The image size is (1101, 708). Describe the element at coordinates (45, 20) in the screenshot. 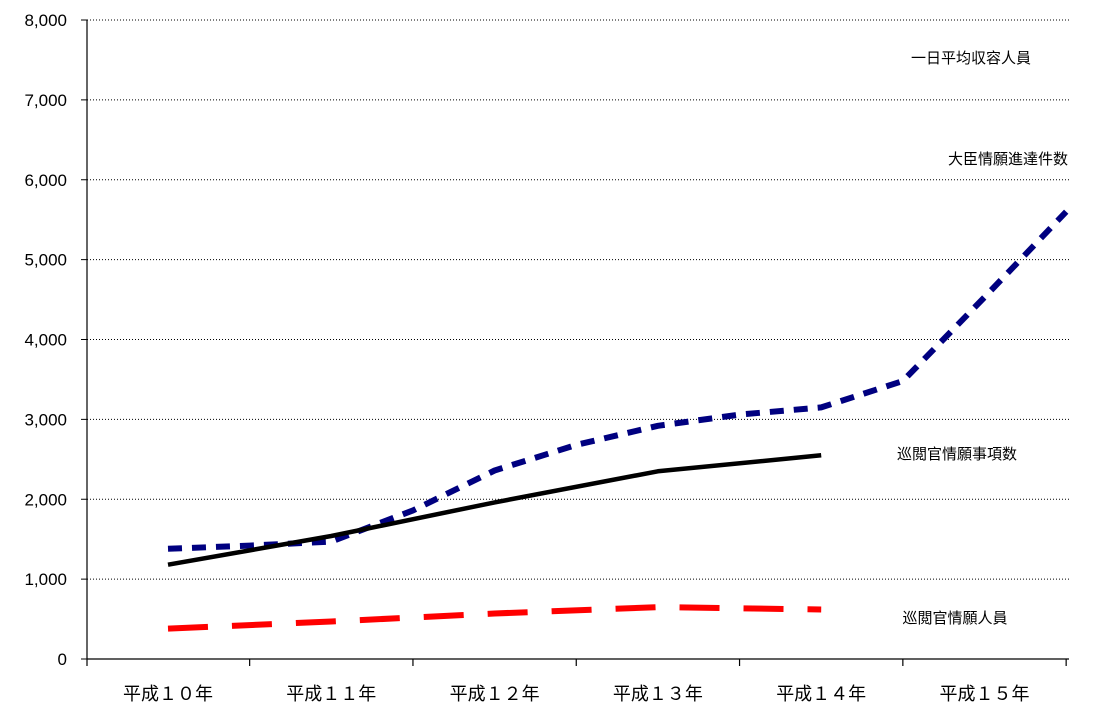

I see `y-tick-label: 8,000` at that location.